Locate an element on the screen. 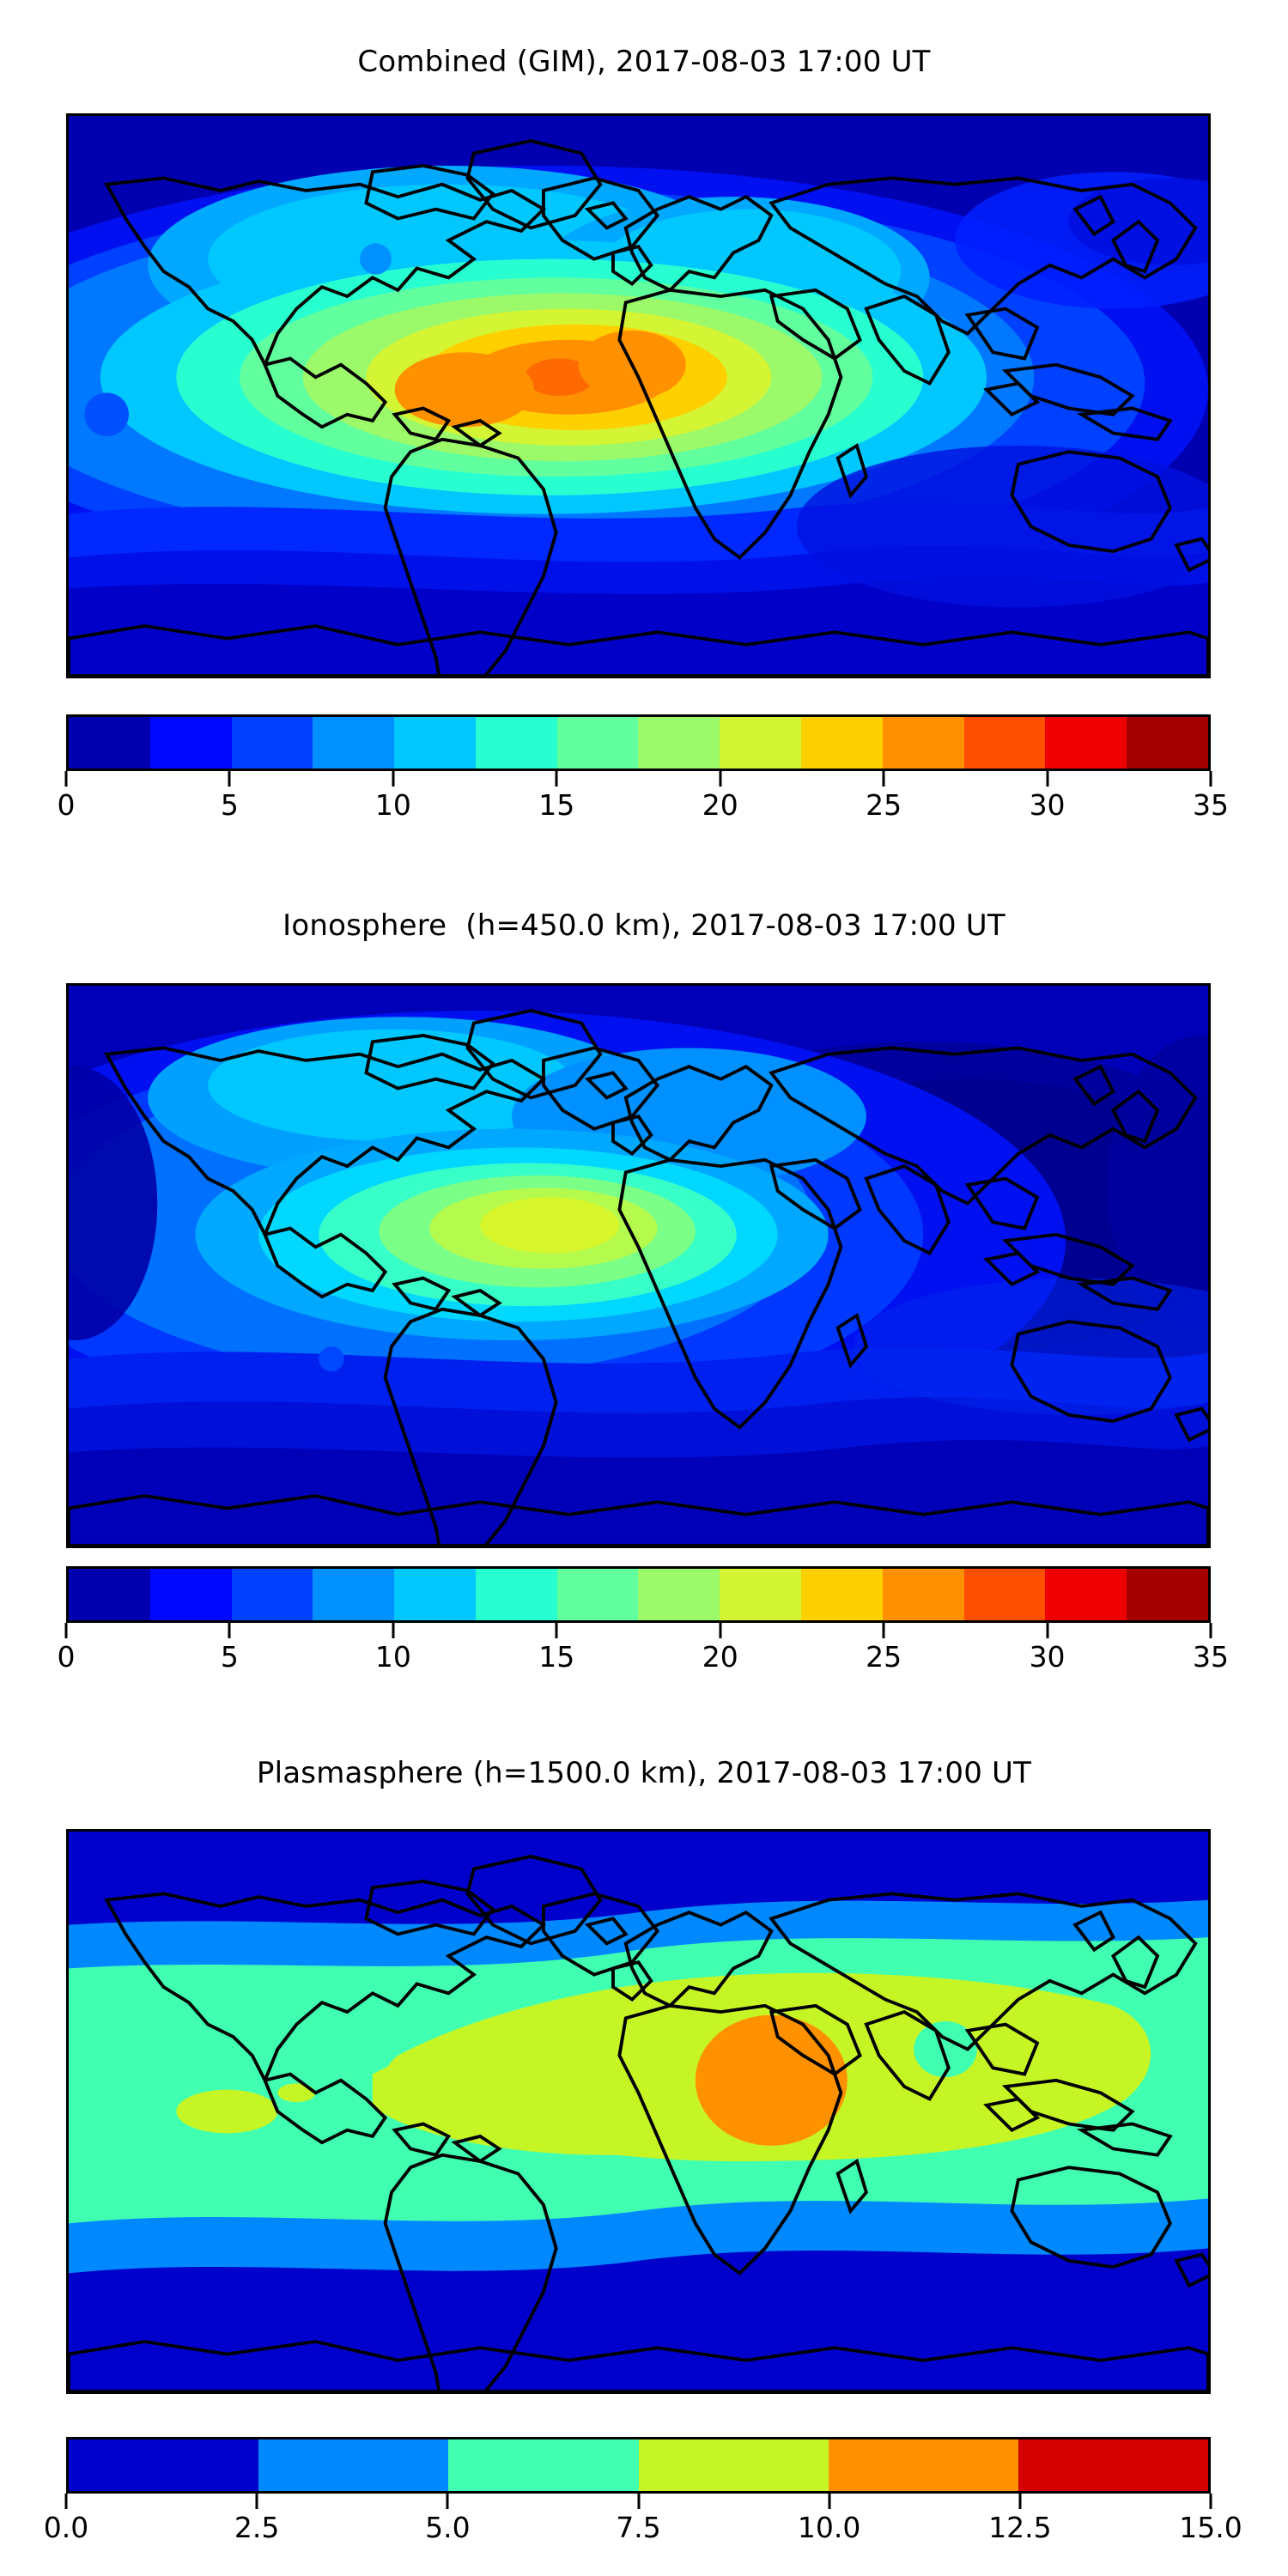 This screenshot has width=1288, height=2576. colorbar-ticklabel-2: 5.0 is located at coordinates (448, 2528).